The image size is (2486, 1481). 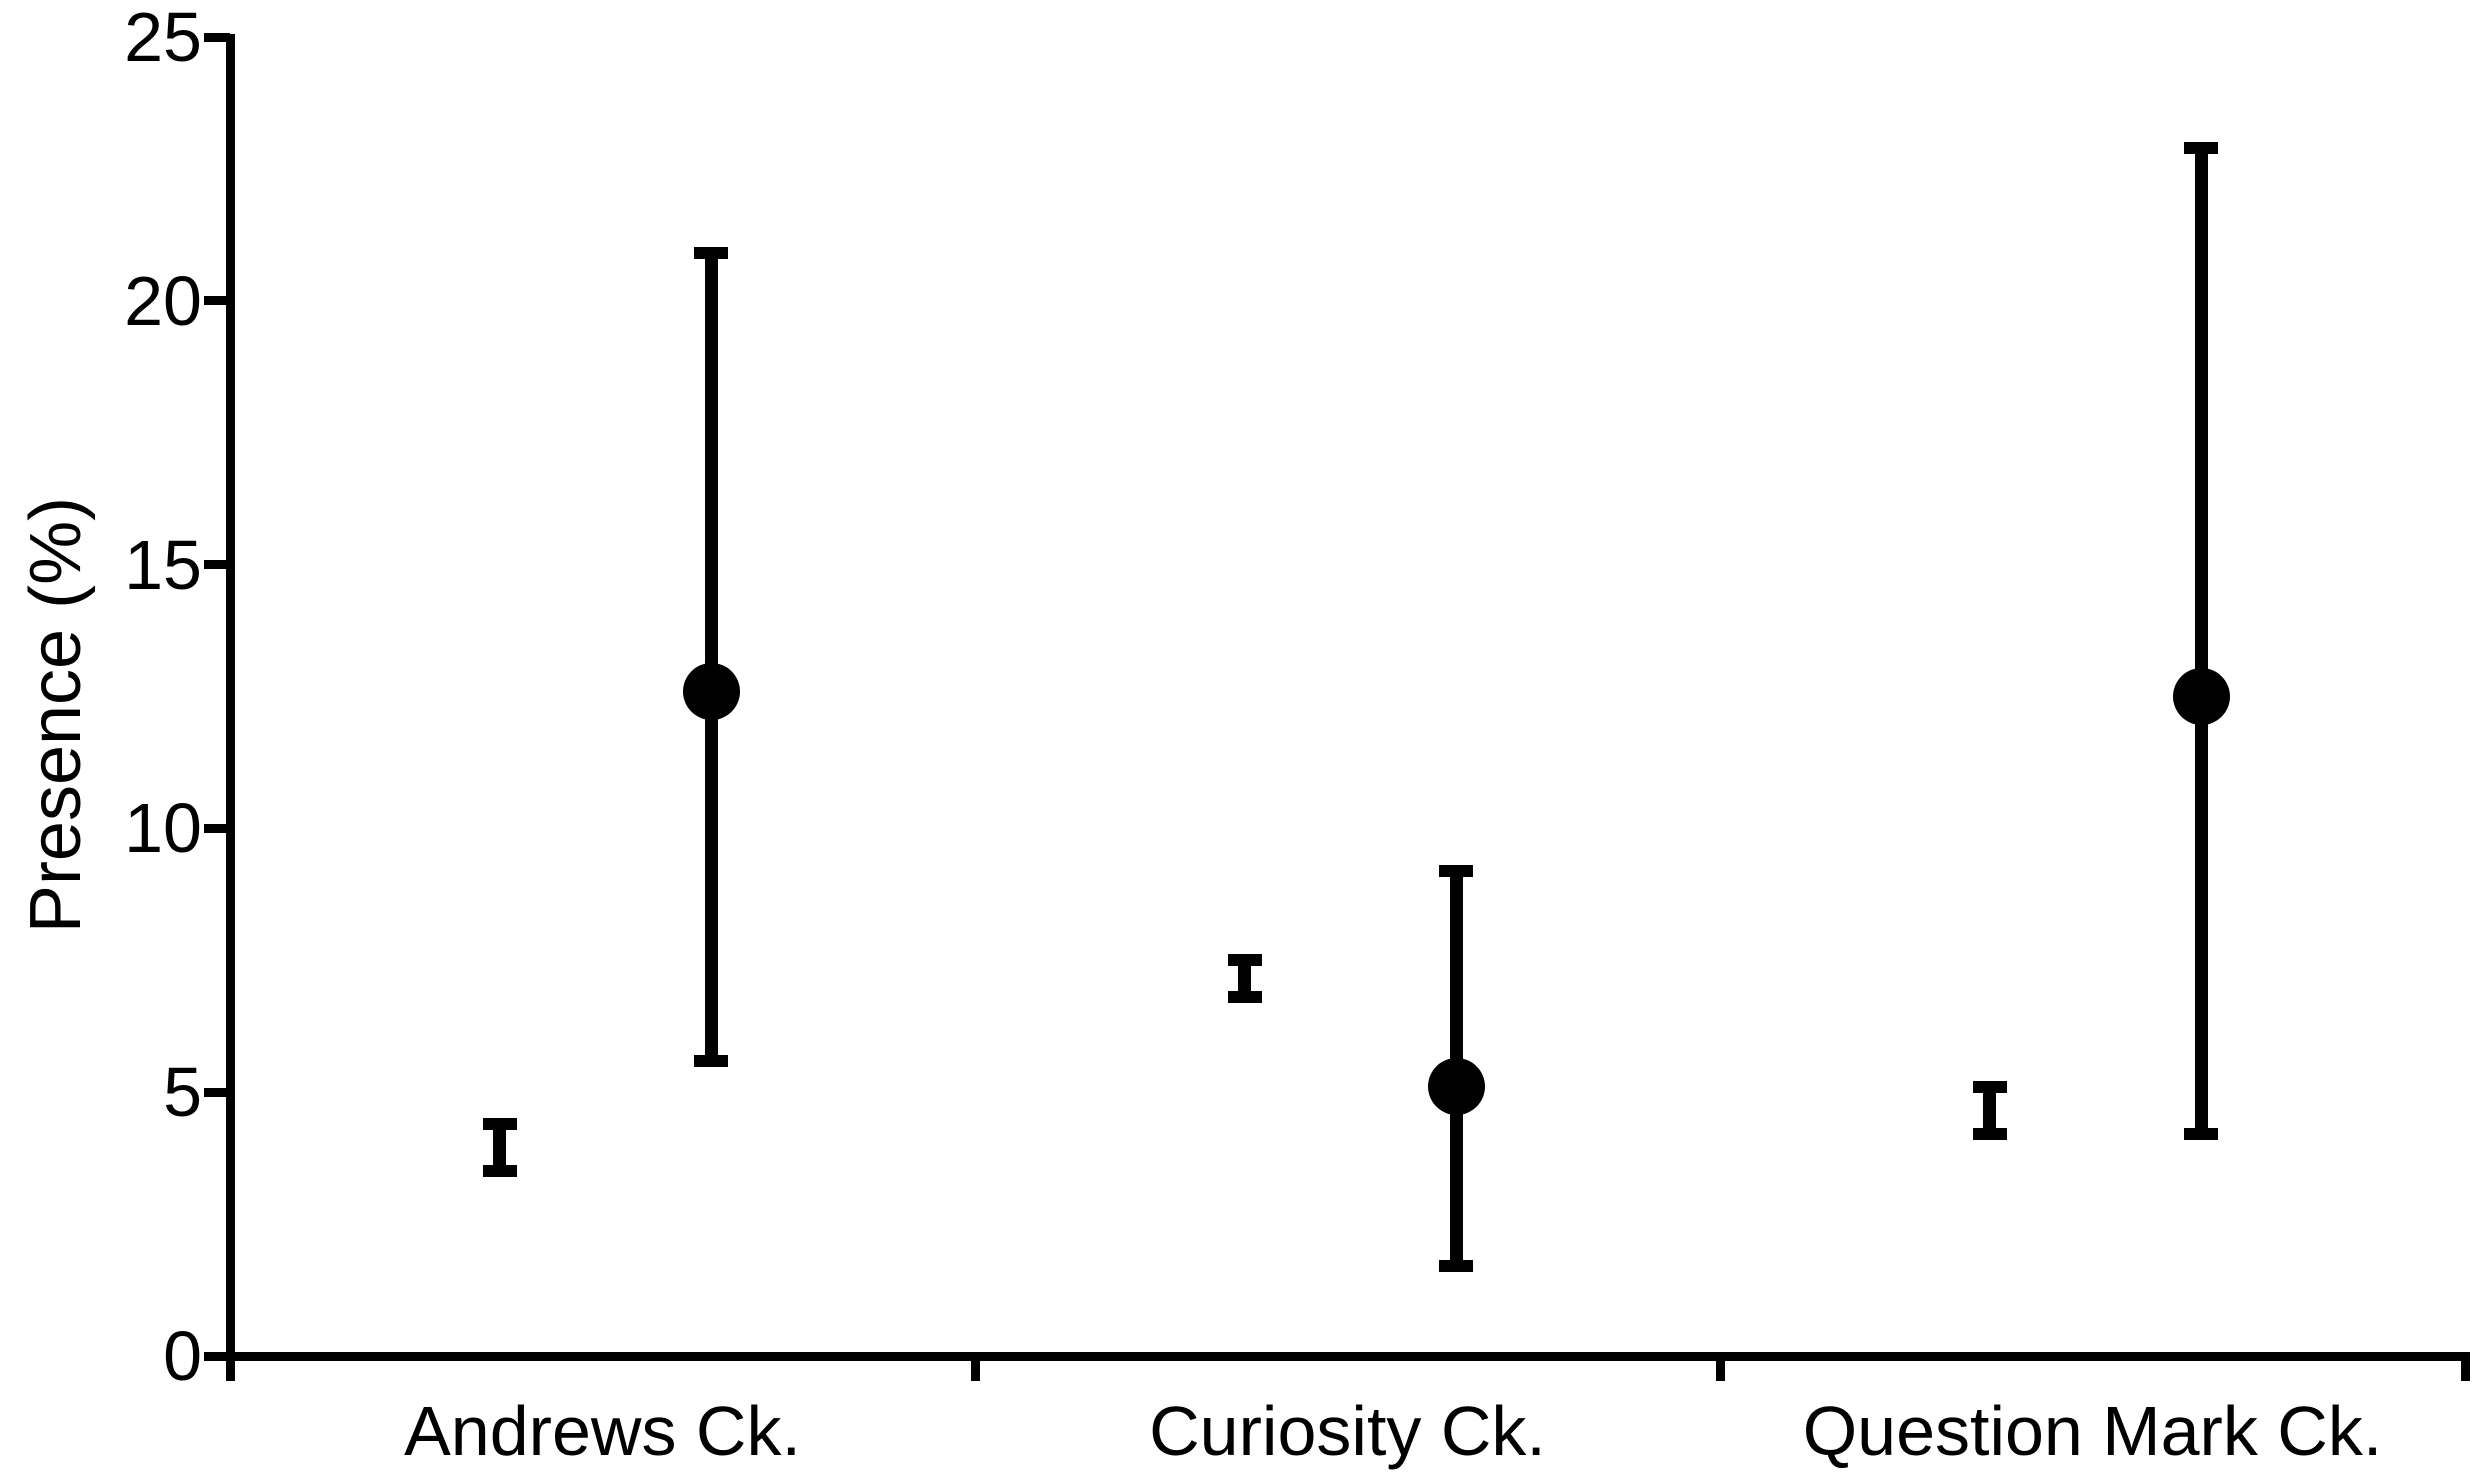 What do you see at coordinates (163, 300) in the screenshot?
I see `y-tick-label: 20` at bounding box center [163, 300].